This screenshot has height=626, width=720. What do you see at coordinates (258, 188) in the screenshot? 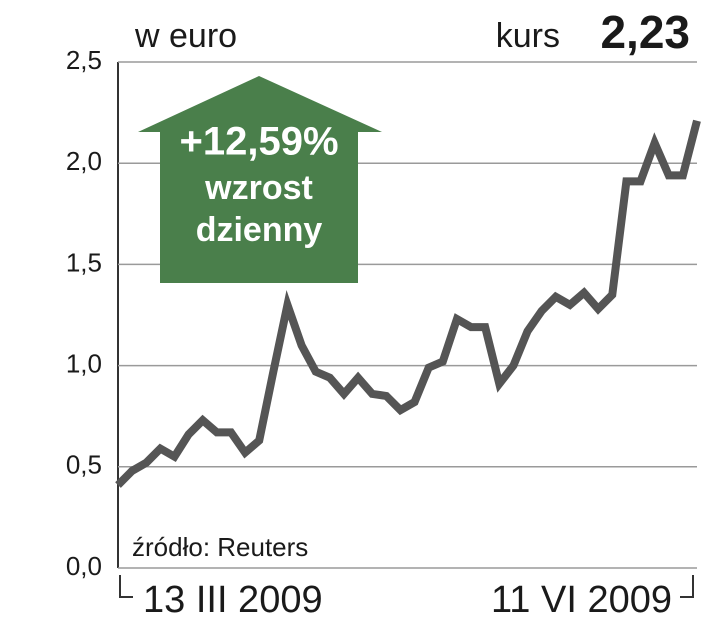
I see `annotation-text: wzrost` at bounding box center [258, 188].